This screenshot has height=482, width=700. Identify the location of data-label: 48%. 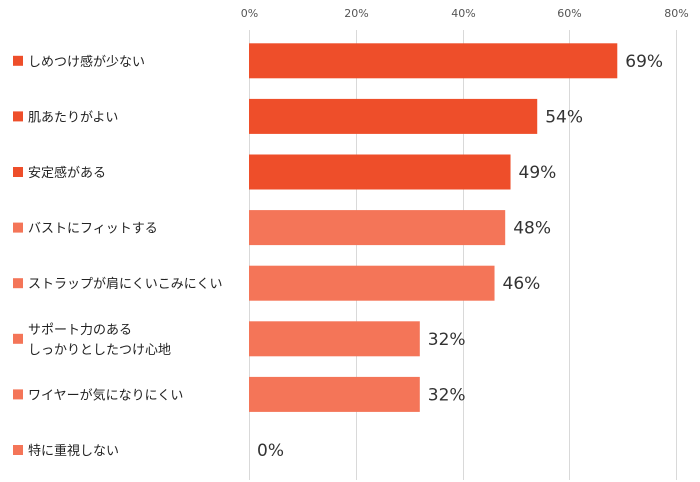
(532, 229).